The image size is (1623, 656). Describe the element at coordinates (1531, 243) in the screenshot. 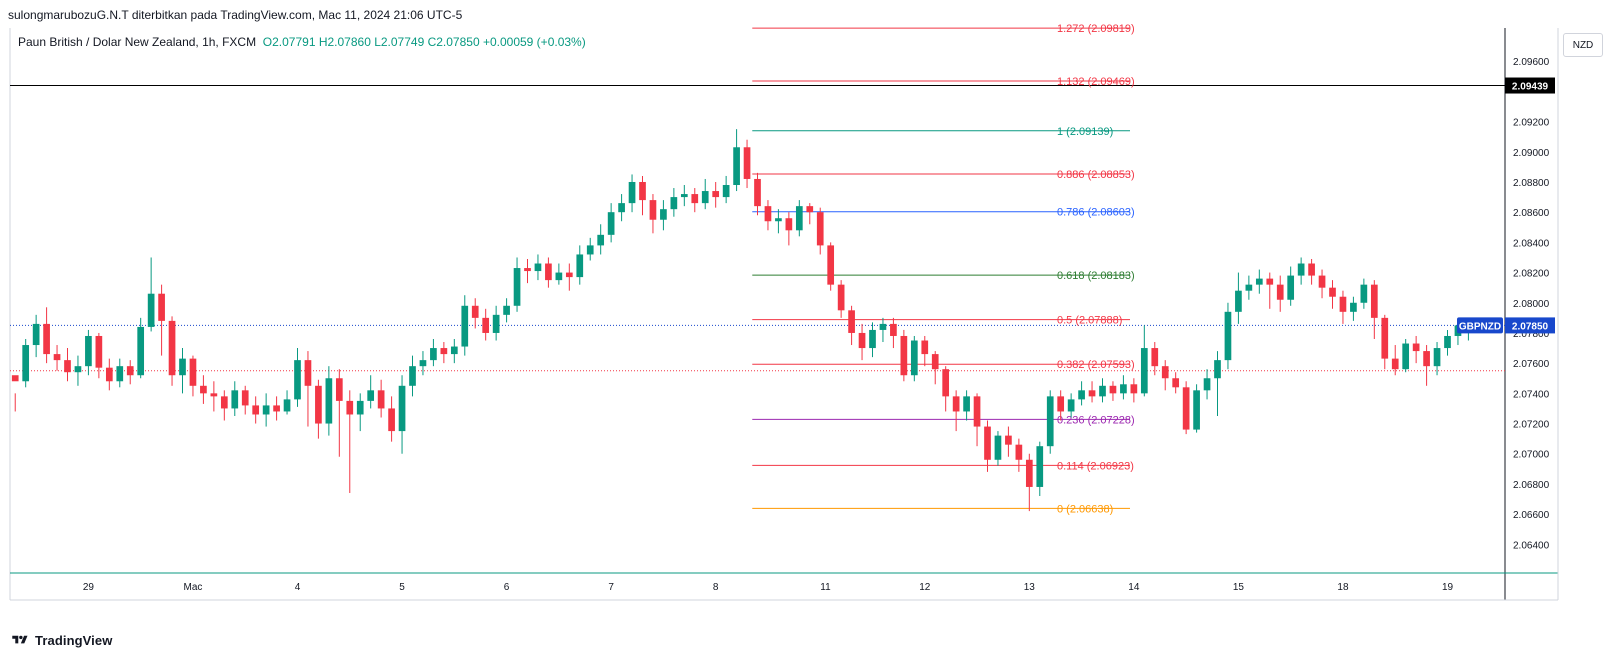

I see `price-tick-label: 2.08400` at that location.